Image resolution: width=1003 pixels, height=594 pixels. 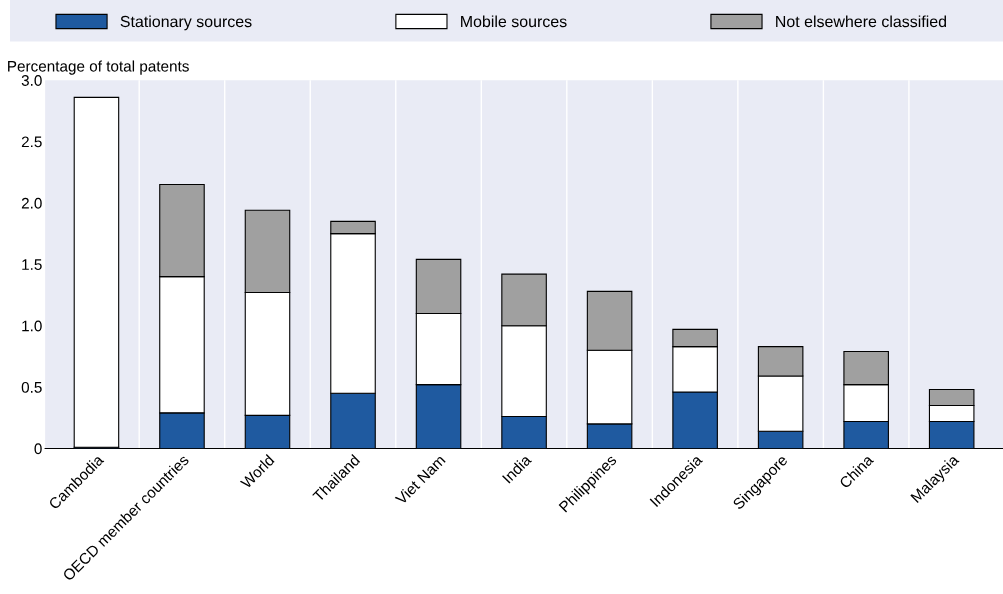 What do you see at coordinates (186, 23) in the screenshot?
I see `legend-label: Stationary sources` at bounding box center [186, 23].